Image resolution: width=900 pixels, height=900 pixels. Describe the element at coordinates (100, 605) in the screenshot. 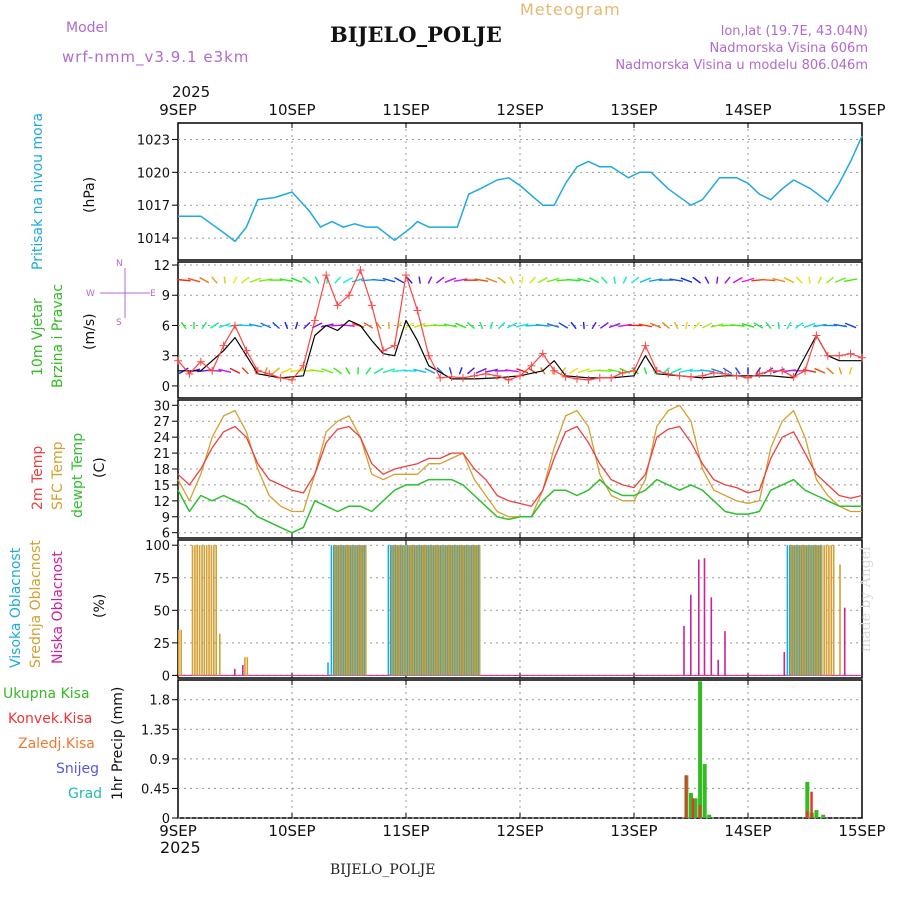

I see `cloud-ylabel: (%)` at that location.